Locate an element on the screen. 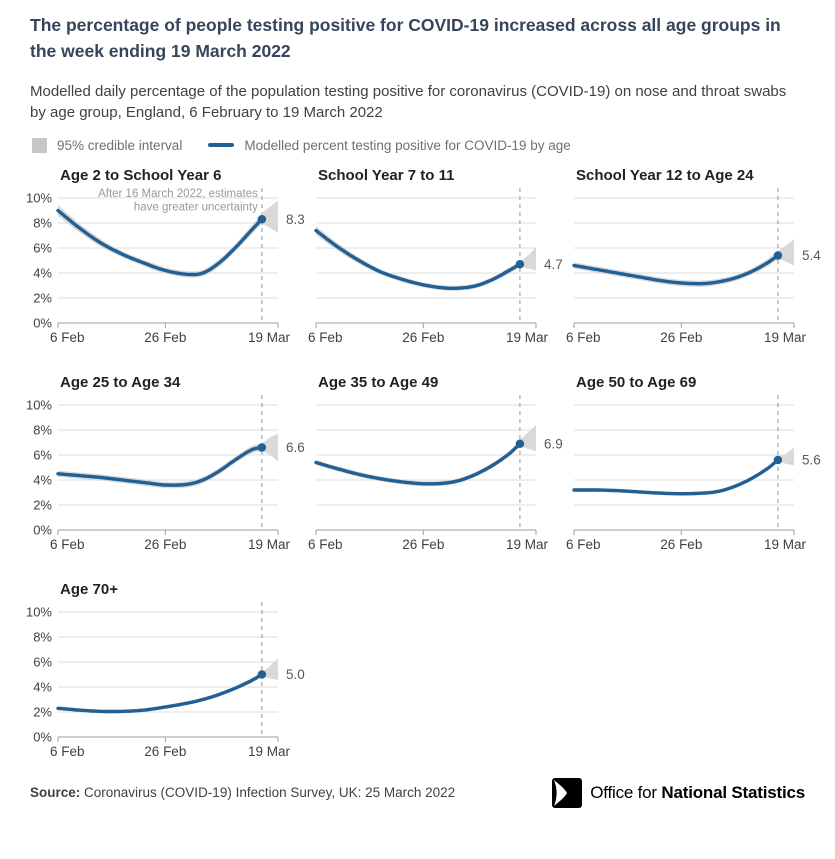 The height and width of the screenshot is (859, 835). subplot-title: Age 25 to Age 34 is located at coordinates (120, 382).